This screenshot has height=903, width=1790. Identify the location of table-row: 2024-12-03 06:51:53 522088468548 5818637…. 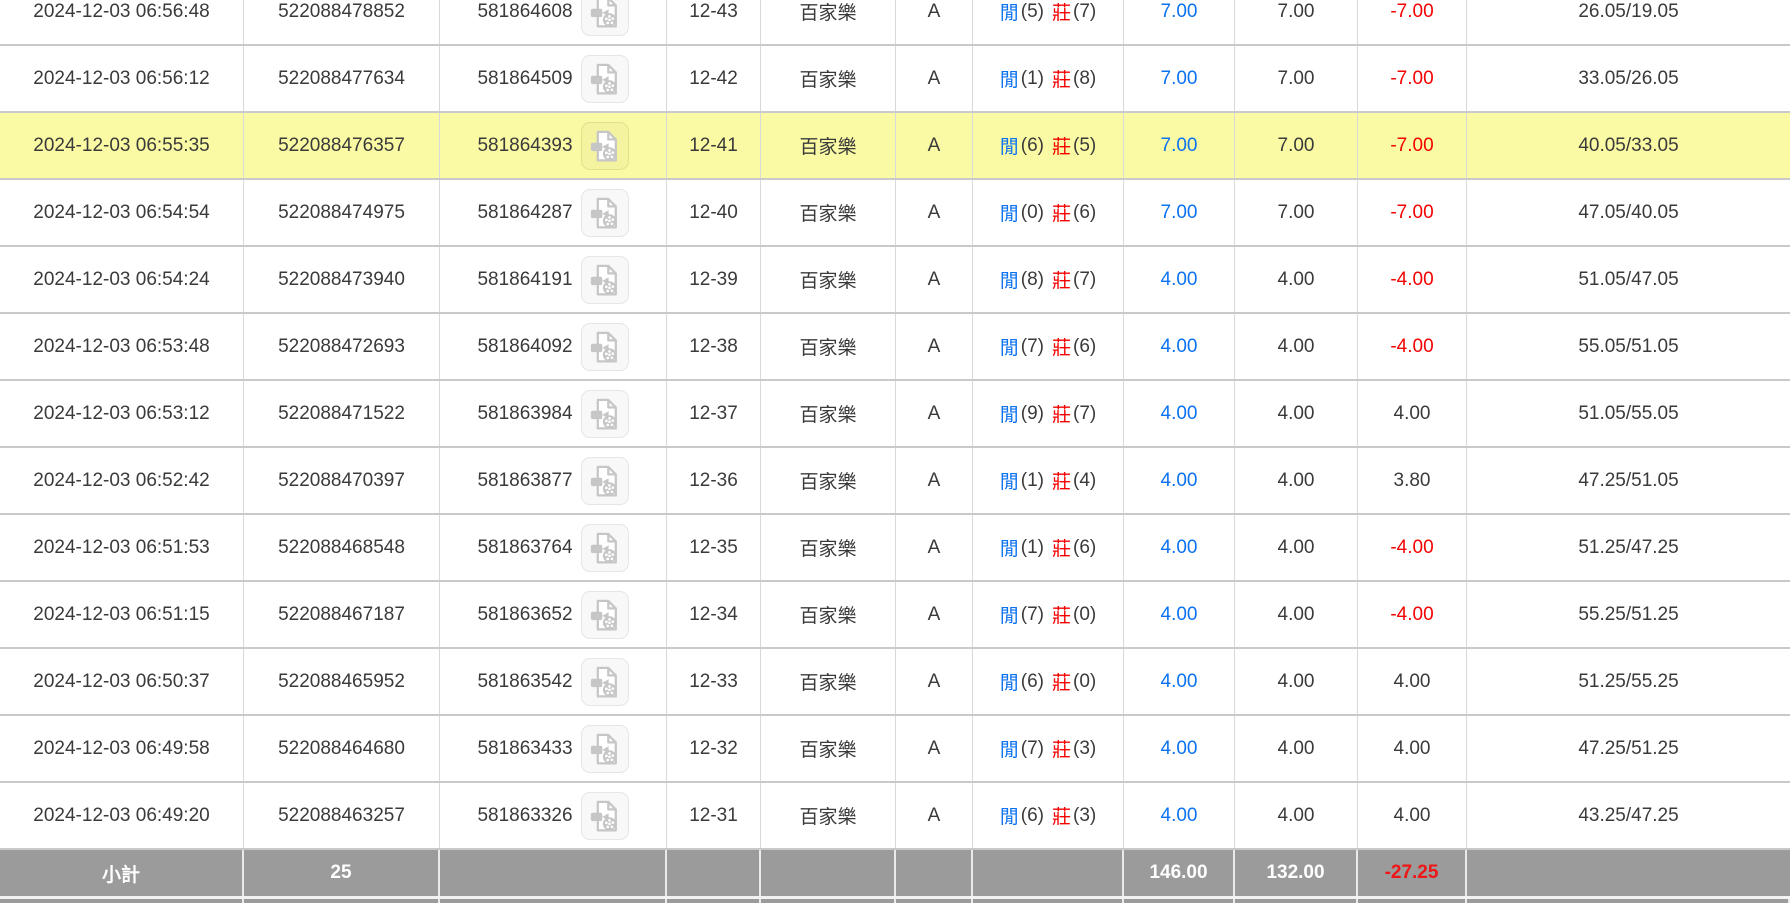
(895, 548).